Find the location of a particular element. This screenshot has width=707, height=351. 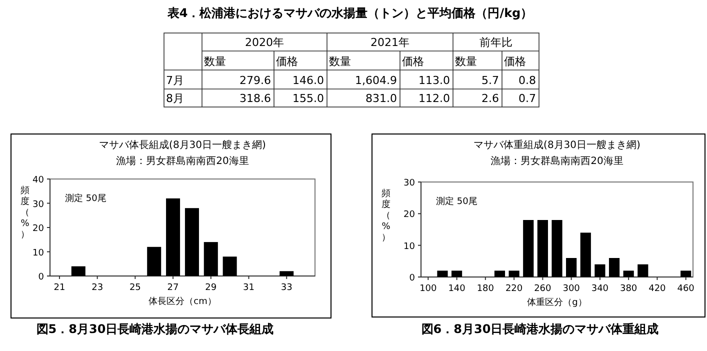

y-tick-label: 40 is located at coordinates (38, 181).